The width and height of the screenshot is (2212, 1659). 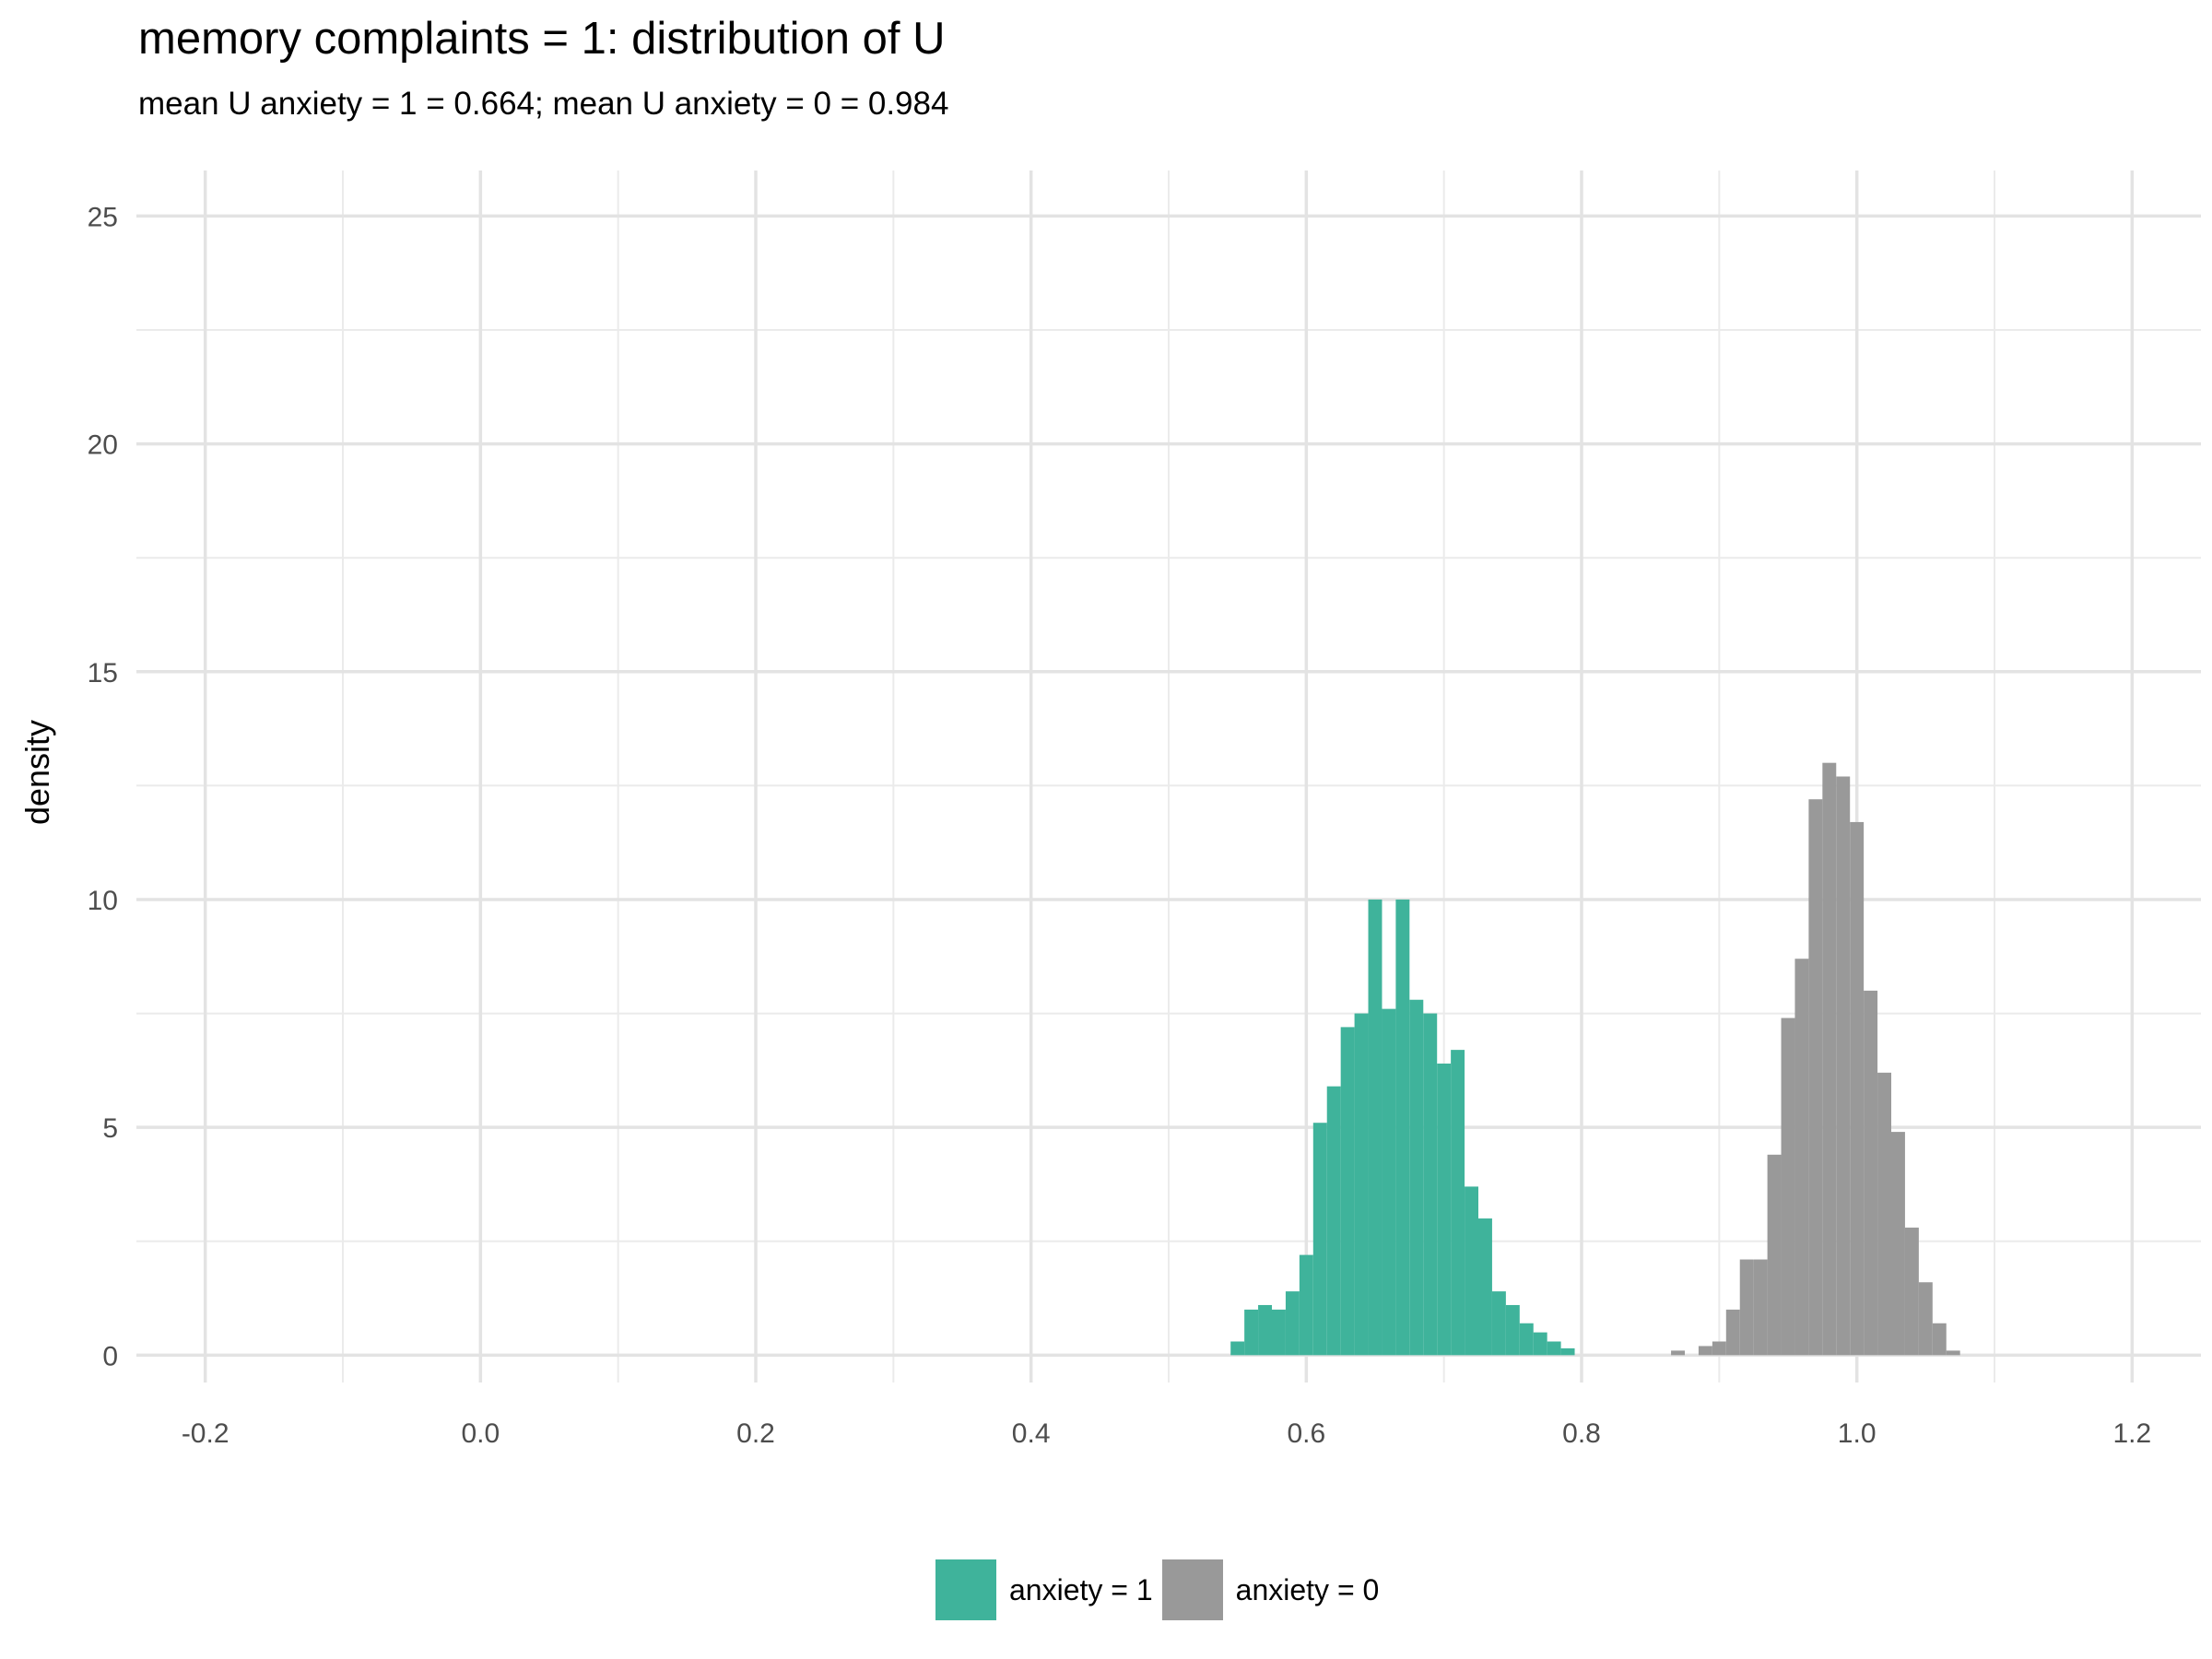 I want to click on x-tick-label: 1.0, so click(x=1857, y=1433).